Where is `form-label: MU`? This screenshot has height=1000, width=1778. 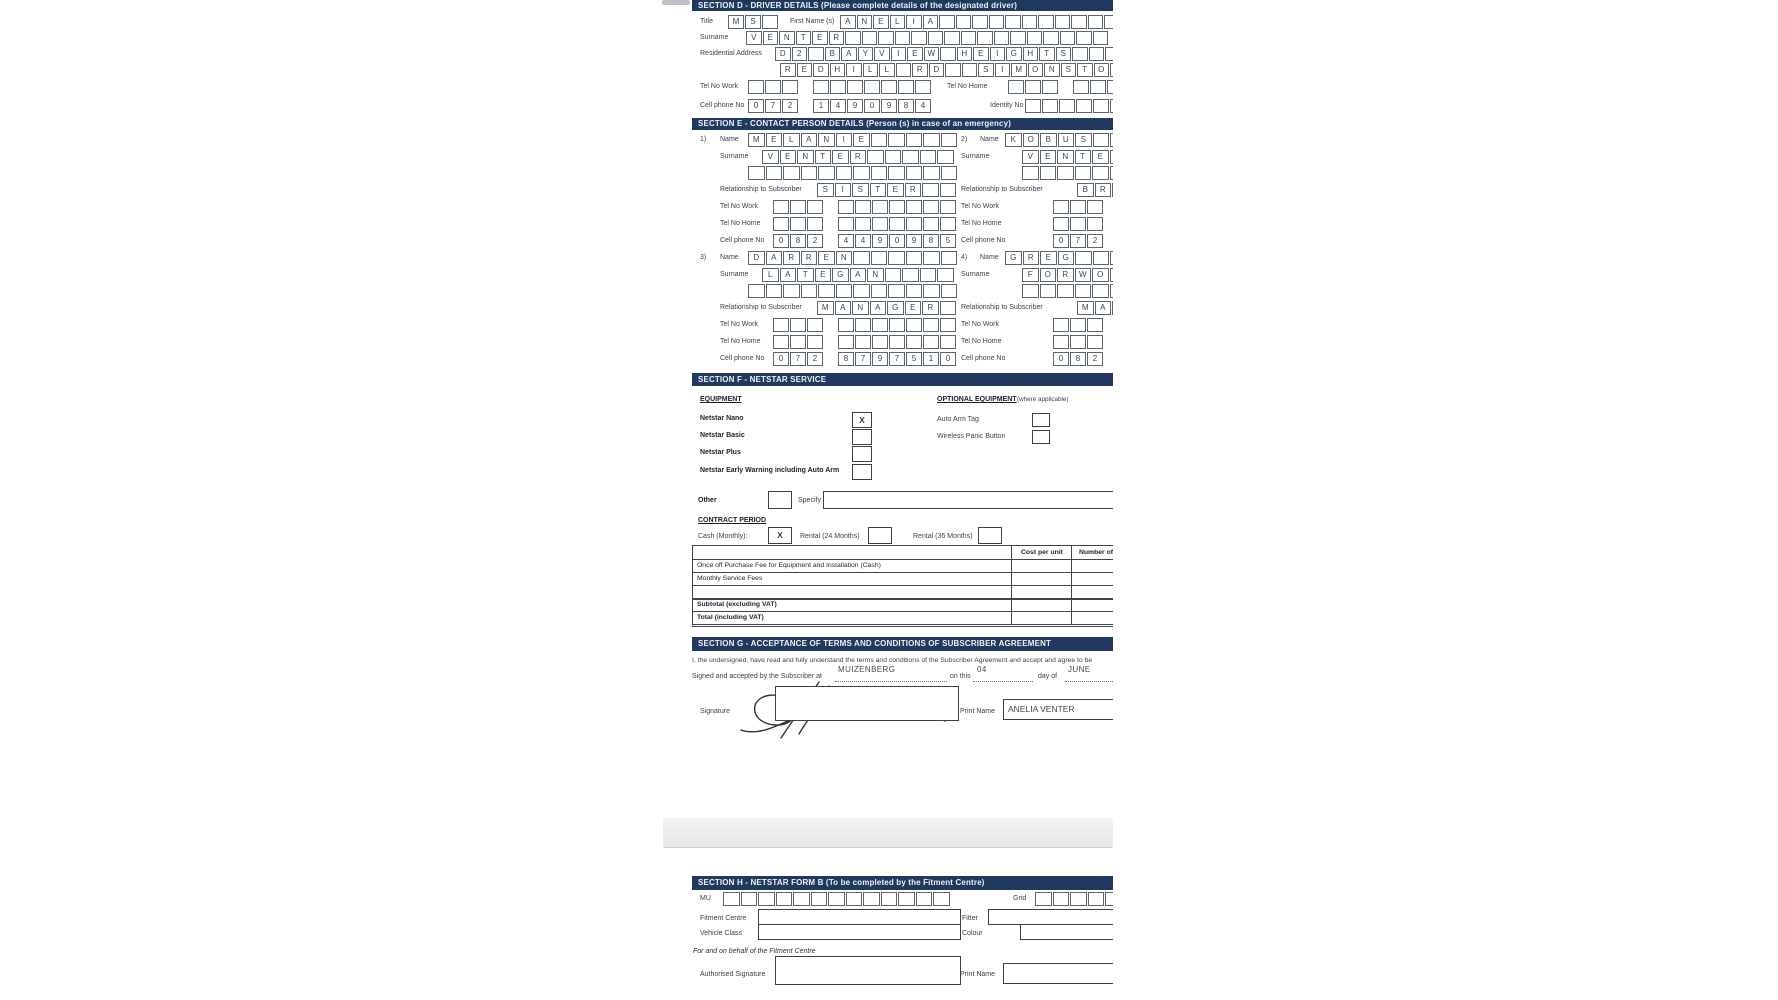
form-label: MU is located at coordinates (705, 898).